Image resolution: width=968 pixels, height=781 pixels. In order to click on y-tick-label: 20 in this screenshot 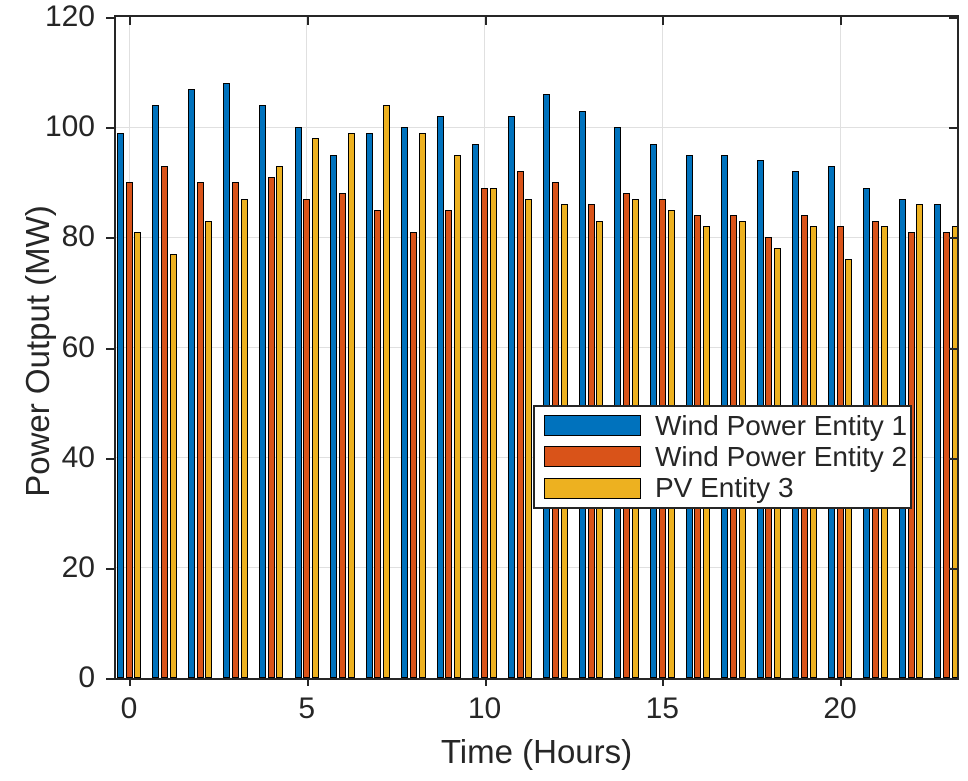, I will do `click(78, 567)`.